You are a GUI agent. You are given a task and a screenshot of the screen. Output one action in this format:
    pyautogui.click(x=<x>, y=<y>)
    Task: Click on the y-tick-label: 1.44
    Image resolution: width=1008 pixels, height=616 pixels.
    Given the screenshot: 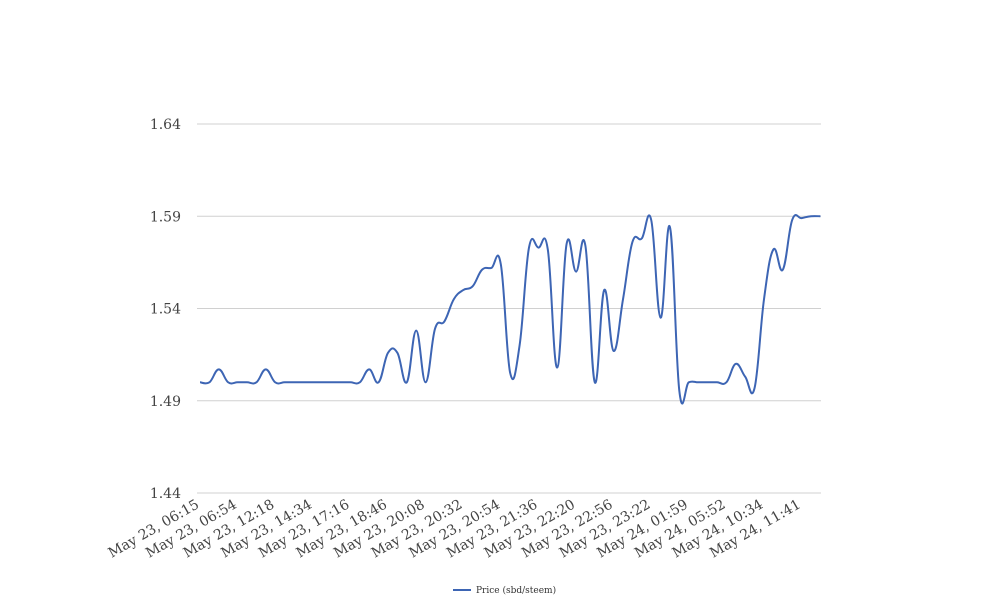 What is the action you would take?
    pyautogui.click(x=165, y=494)
    